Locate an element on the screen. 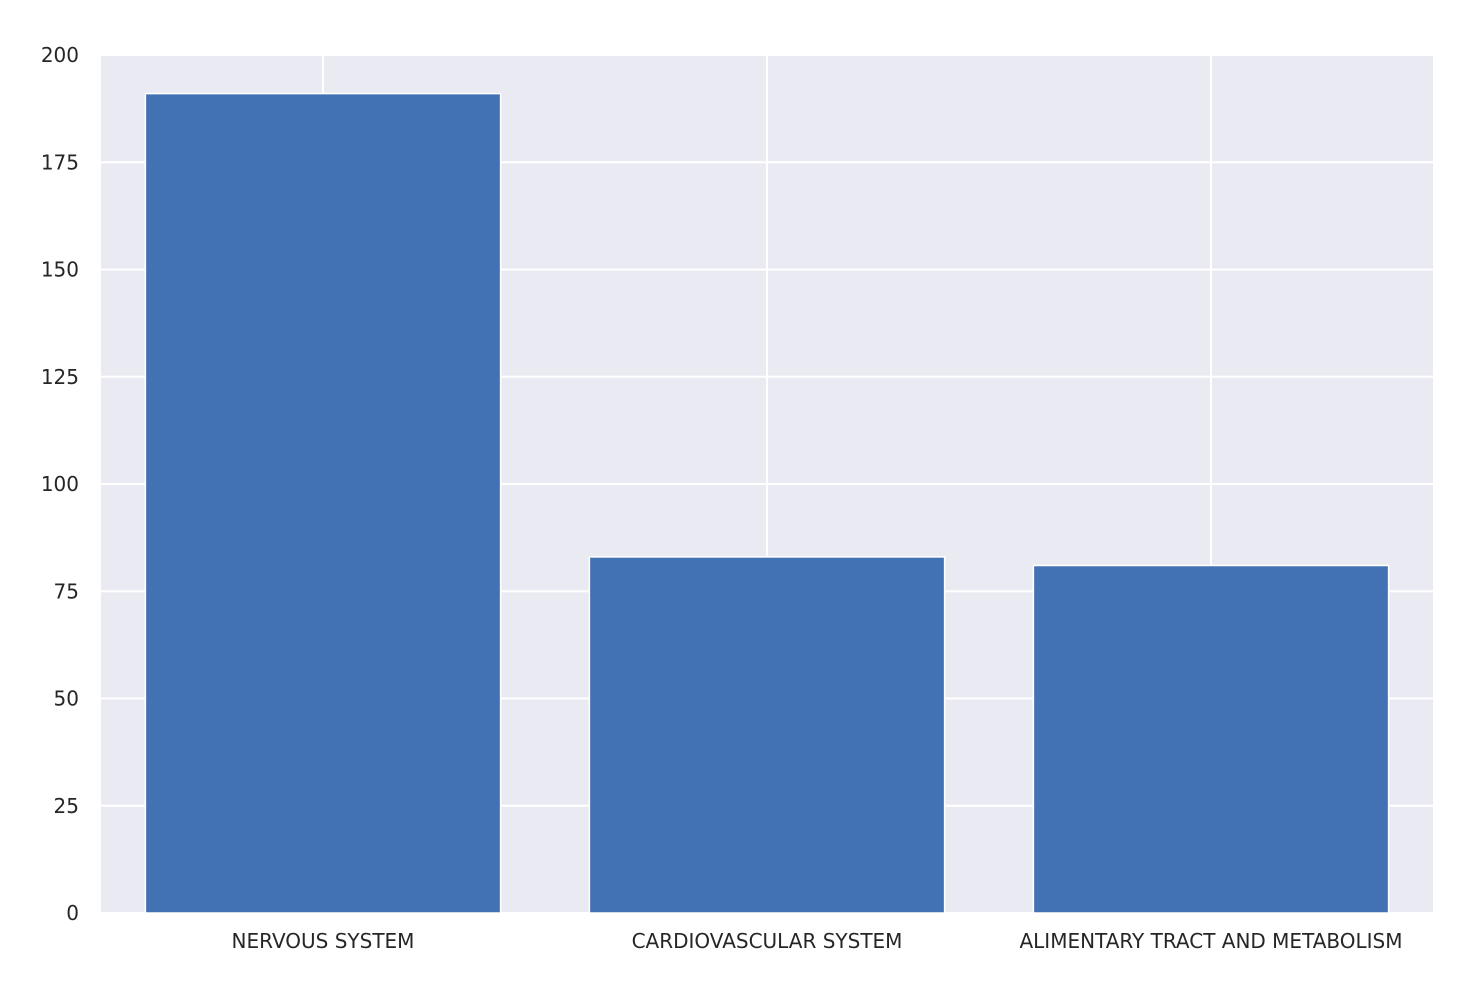 The width and height of the screenshot is (1466, 984). y-tick-label: 100 is located at coordinates (60, 484).